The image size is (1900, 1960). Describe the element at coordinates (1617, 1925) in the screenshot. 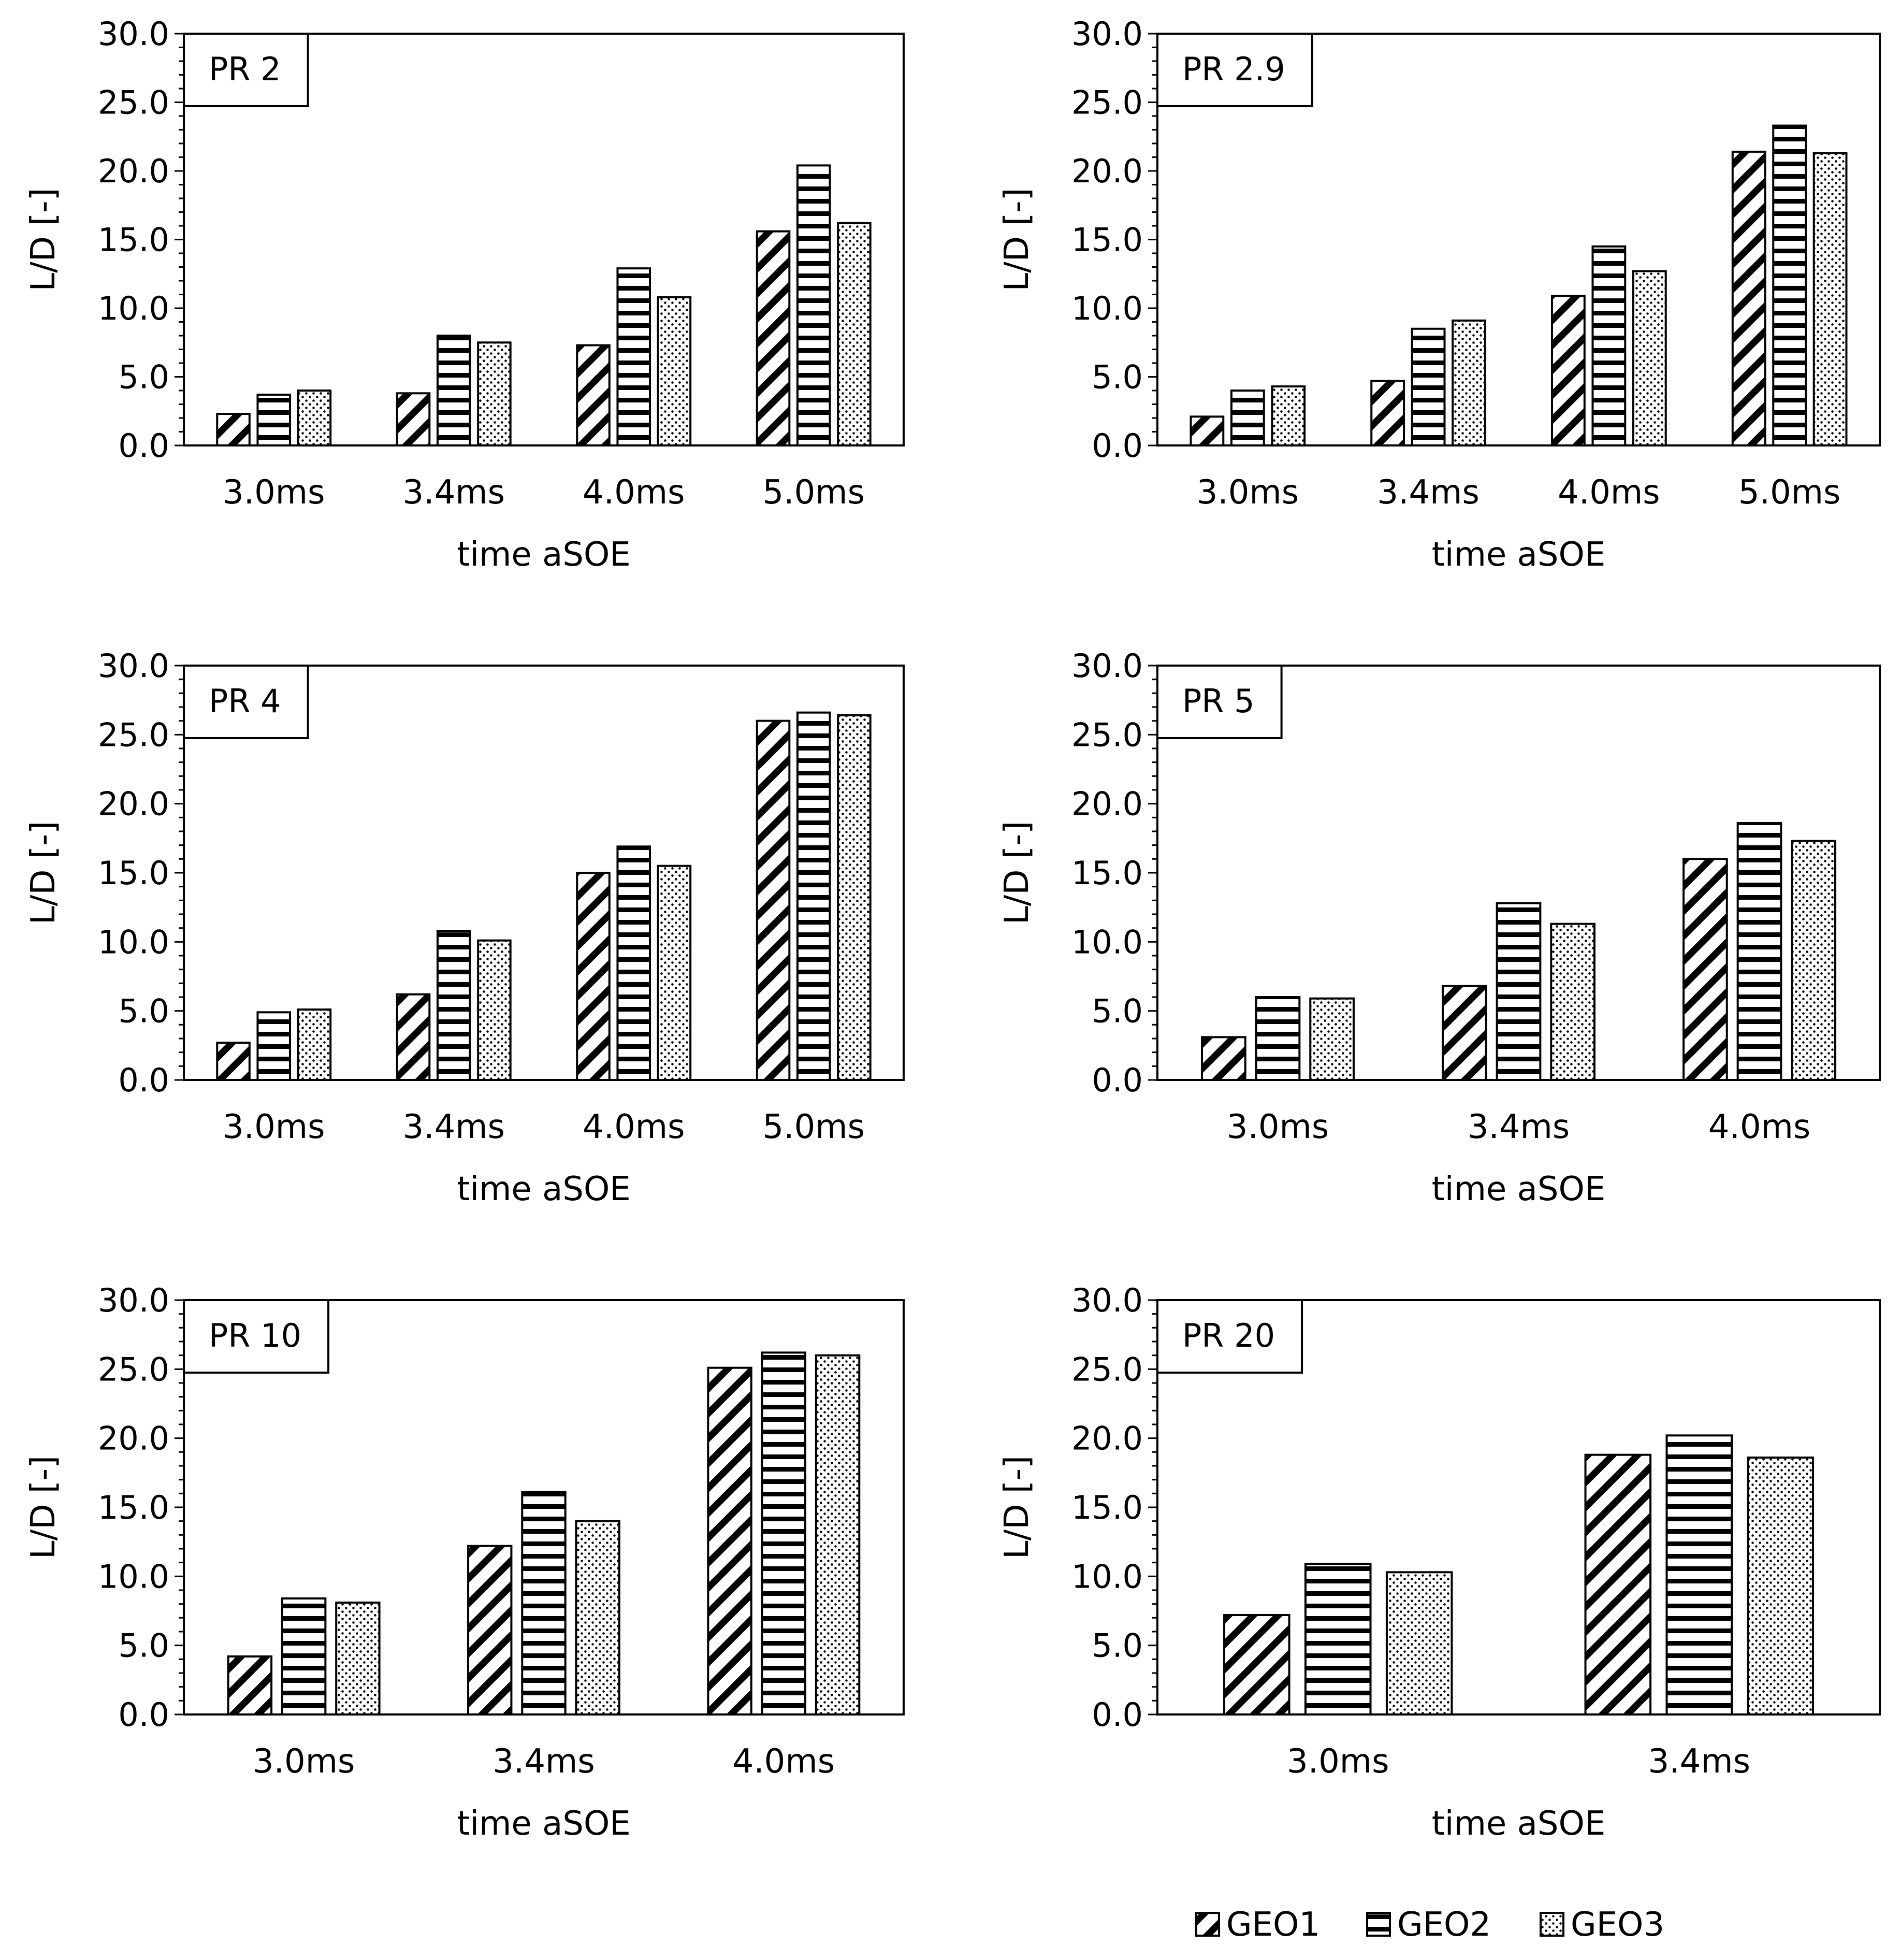

I see `legend-label-geo3: GEO3` at that location.